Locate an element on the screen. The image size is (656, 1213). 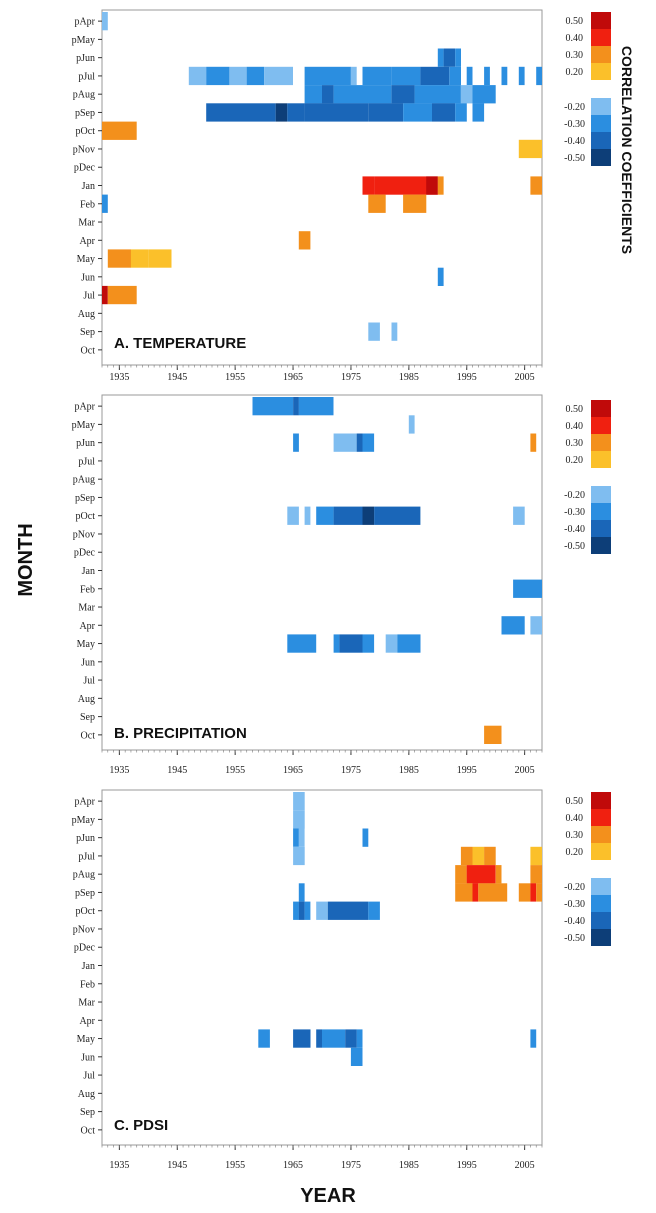
y-tick-label: Jul is located at coordinates (89, 1076).